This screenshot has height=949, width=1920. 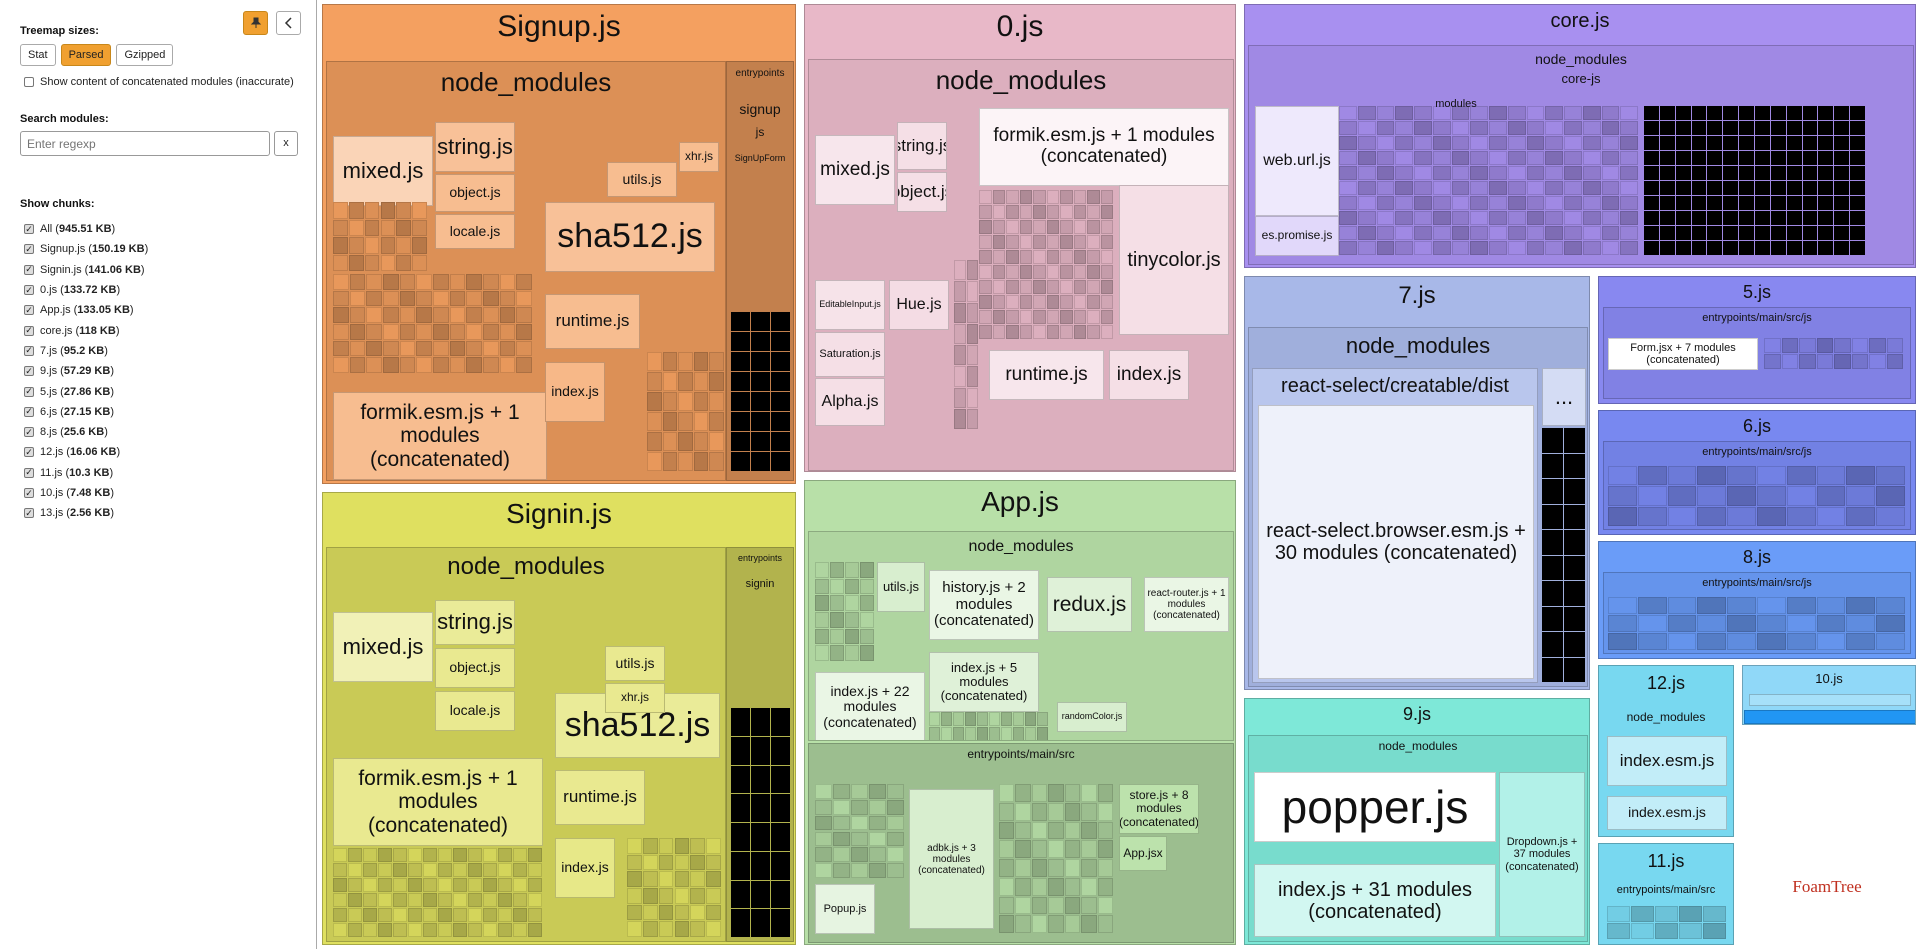 I want to click on chunk-item: ✓ 11.js (10.3 KB), so click(x=86, y=473).